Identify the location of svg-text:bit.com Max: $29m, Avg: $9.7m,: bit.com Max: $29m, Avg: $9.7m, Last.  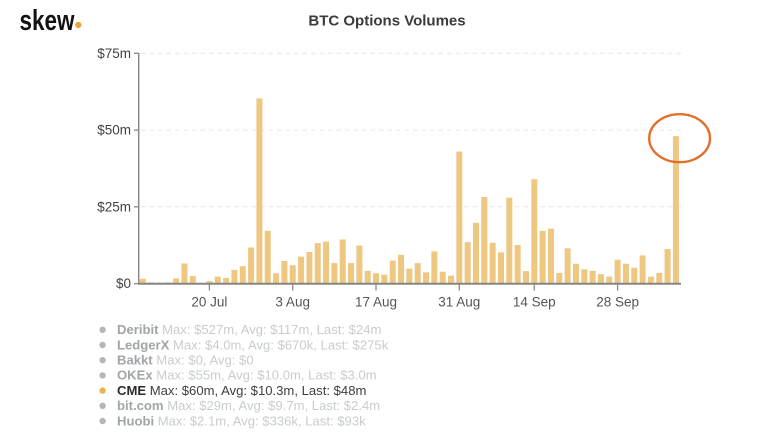
(248, 405).